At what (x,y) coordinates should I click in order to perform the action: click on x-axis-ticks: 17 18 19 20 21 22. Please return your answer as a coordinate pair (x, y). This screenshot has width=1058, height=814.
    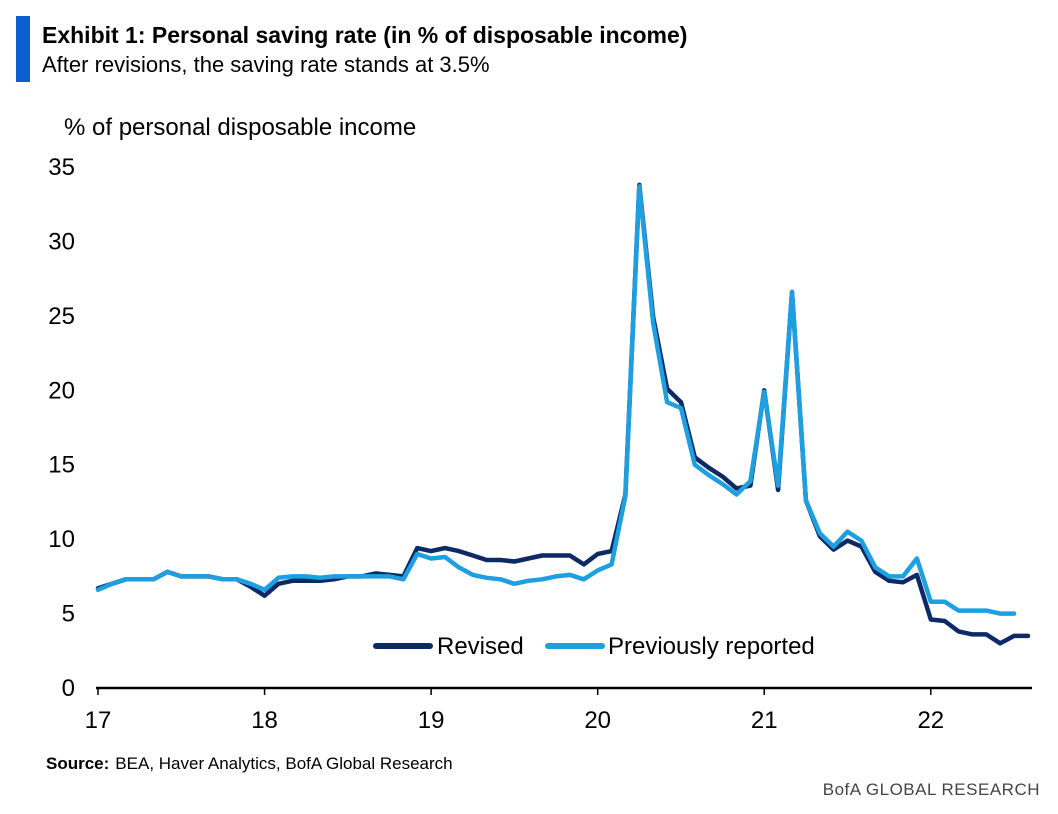
    Looking at the image, I should click on (514, 711).